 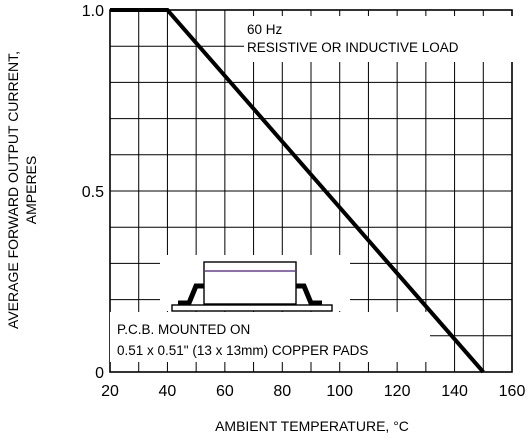 What do you see at coordinates (22, 190) in the screenshot?
I see `y-axis-label: AVERAGE FORWARD OUTPUT CURRENT, AMPERES` at bounding box center [22, 190].